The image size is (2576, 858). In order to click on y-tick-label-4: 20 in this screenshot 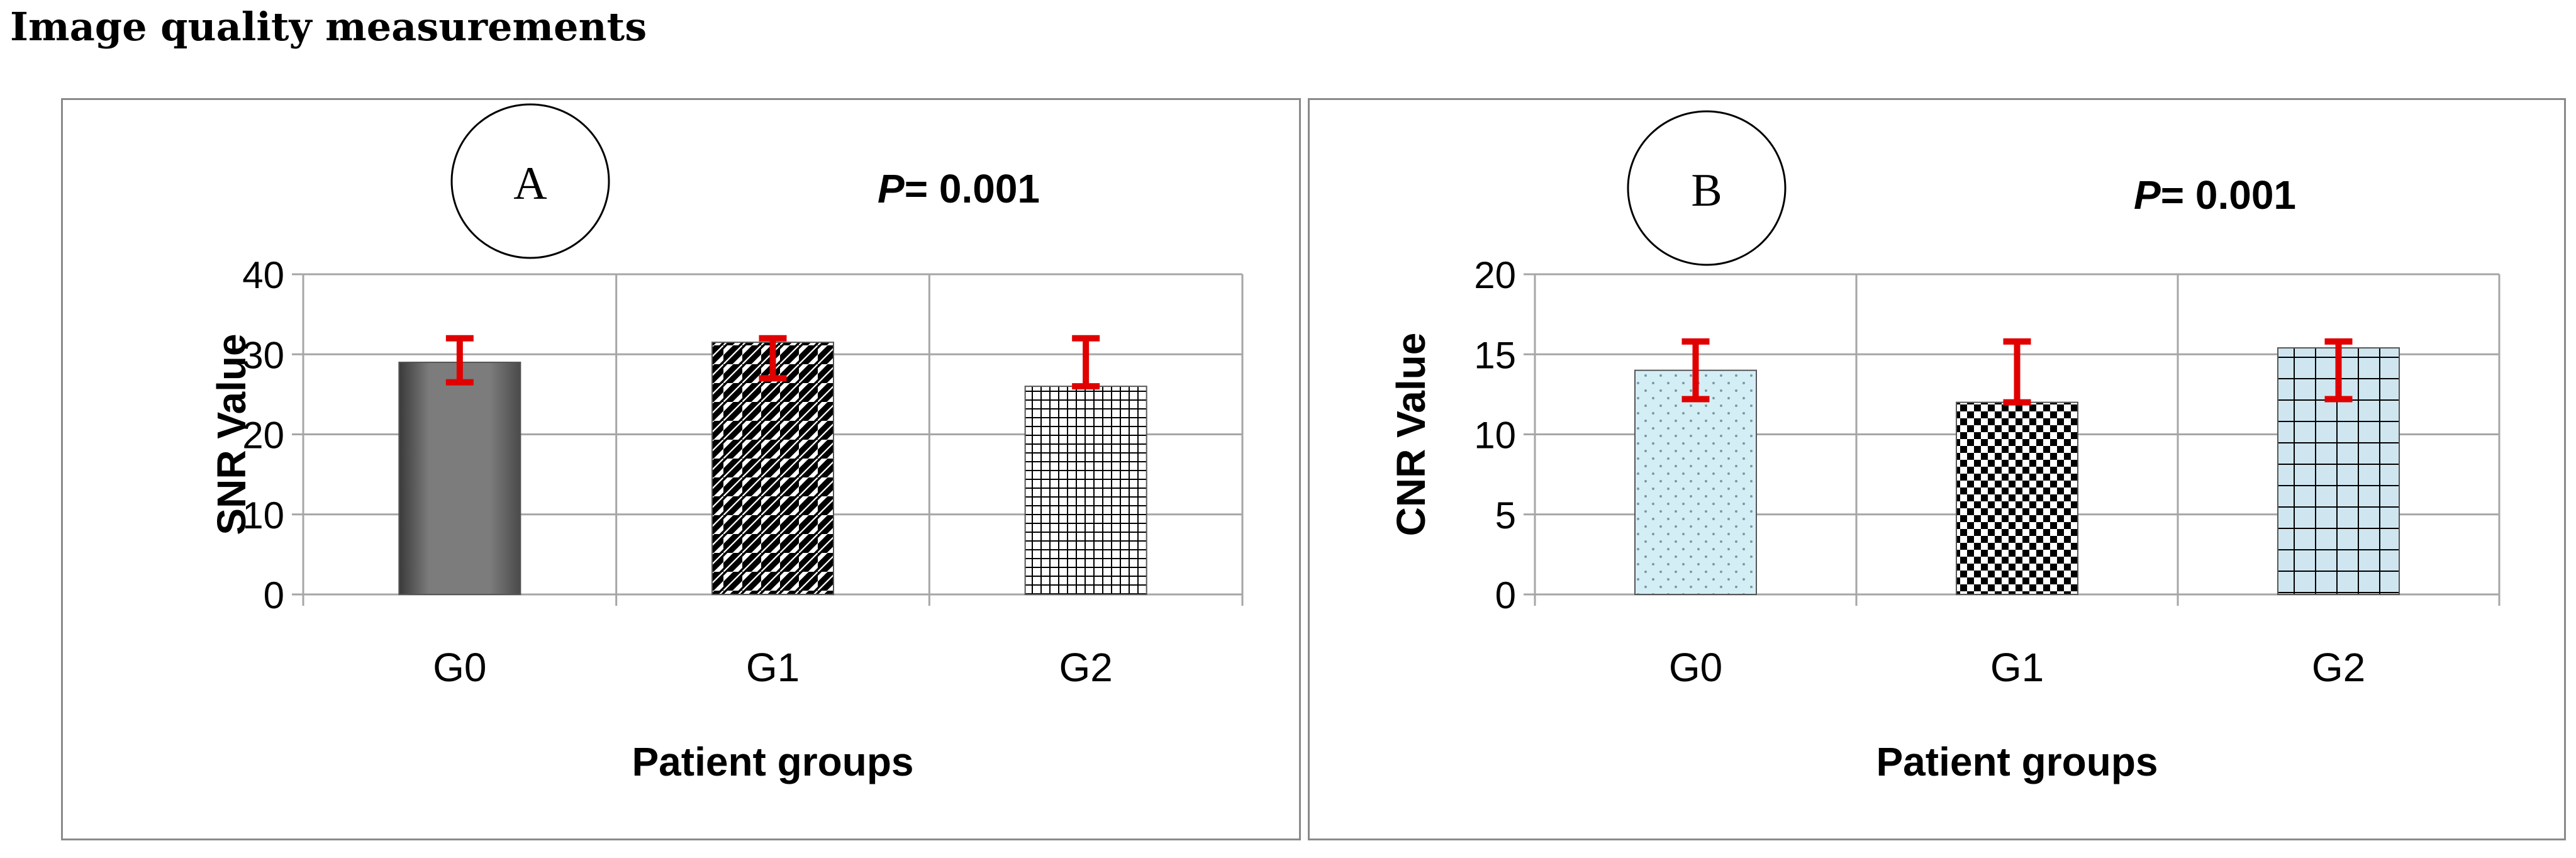, I will do `click(1495, 275)`.